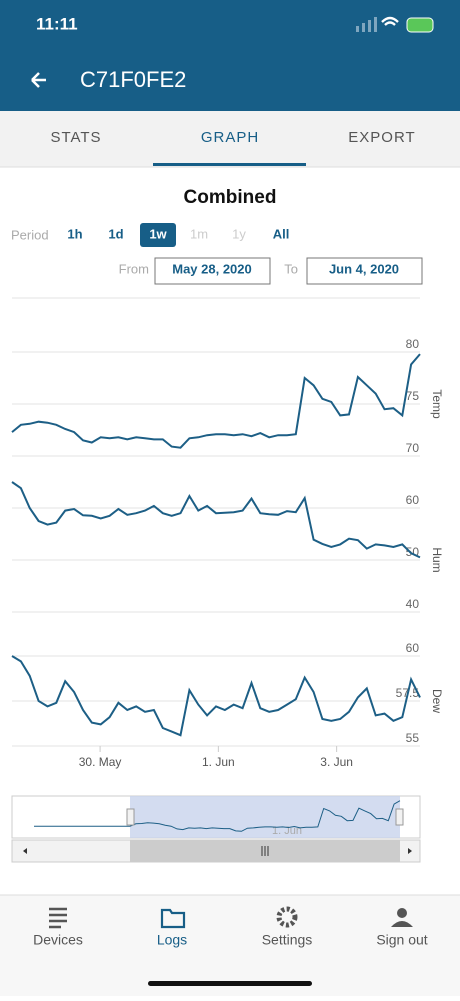 The image size is (460, 1001). I want to click on to-label: To, so click(291, 268).